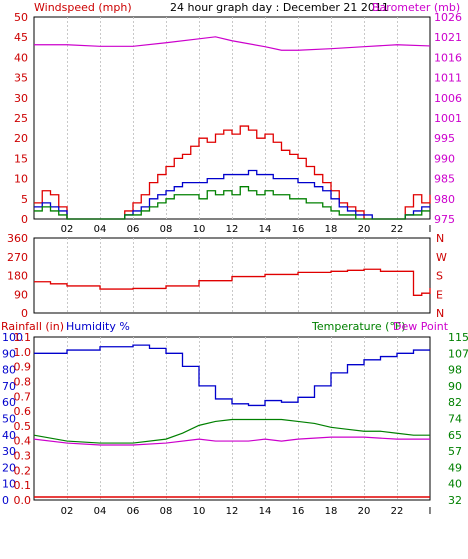 This screenshot has width=468, height=559. I want to click on rain-tick: 0.2, so click(23, 470).